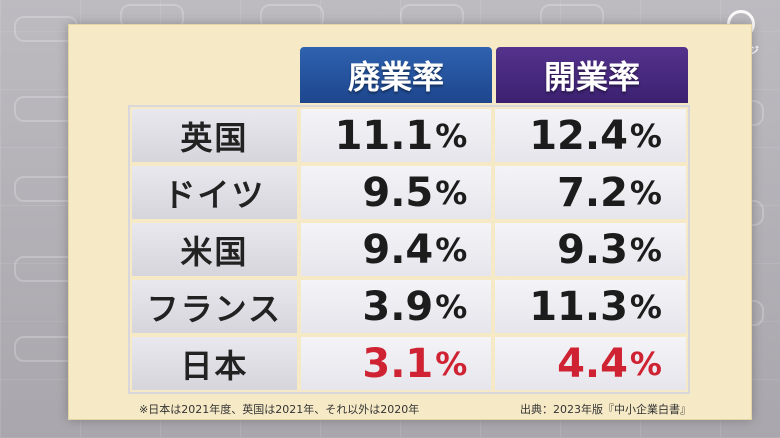 The image size is (780, 438). I want to click on closure-rate-cell: 3.9%, so click(396, 306).